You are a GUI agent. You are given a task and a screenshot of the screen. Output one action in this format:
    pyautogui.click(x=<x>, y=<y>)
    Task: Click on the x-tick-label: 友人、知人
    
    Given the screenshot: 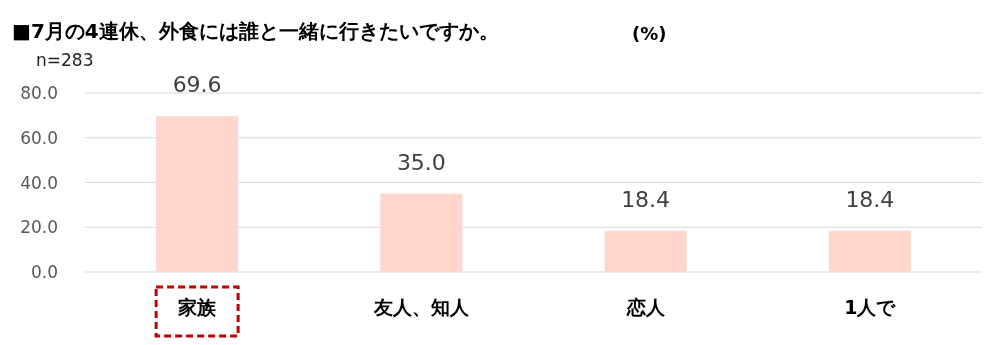 What is the action you would take?
    pyautogui.click(x=421, y=307)
    